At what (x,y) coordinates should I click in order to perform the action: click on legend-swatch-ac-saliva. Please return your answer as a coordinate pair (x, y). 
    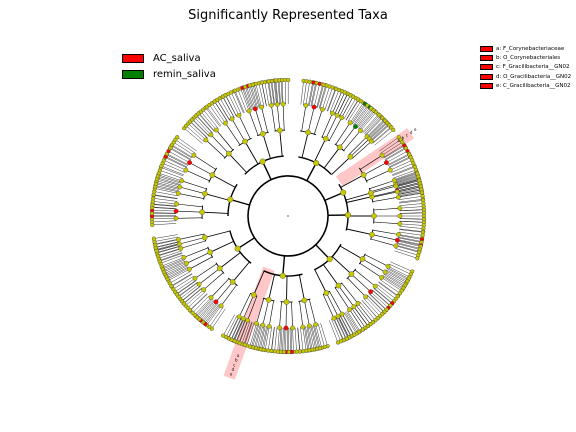
    Looking at the image, I should click on (133, 58).